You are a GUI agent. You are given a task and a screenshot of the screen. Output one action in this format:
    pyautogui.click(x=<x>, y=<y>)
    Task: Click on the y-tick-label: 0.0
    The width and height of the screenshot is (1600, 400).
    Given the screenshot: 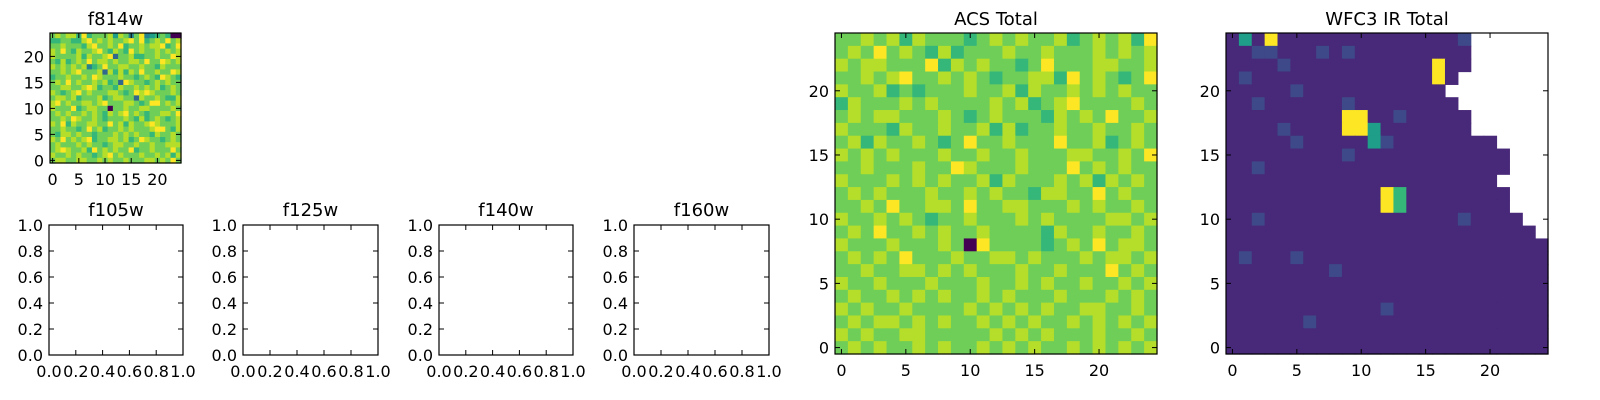 What is the action you would take?
    pyautogui.click(x=30, y=355)
    